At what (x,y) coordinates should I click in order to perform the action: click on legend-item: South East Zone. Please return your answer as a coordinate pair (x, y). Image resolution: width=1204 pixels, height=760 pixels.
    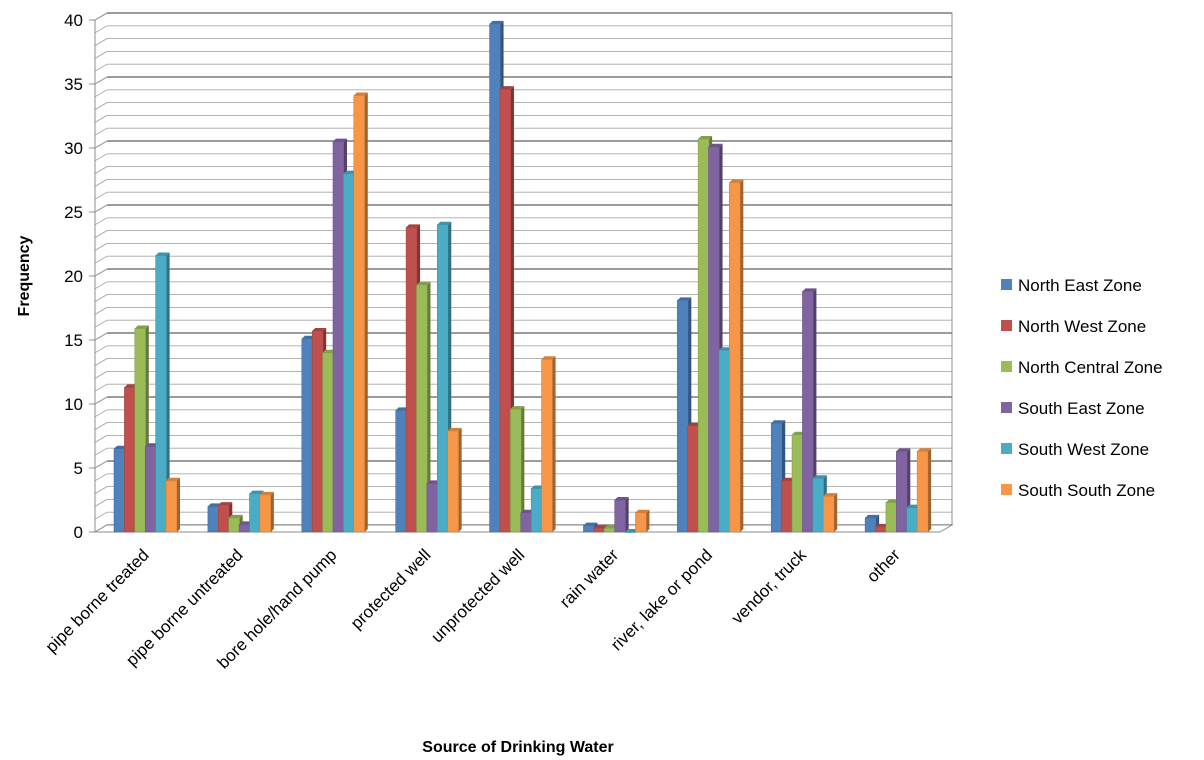
    Looking at the image, I should click on (1073, 408).